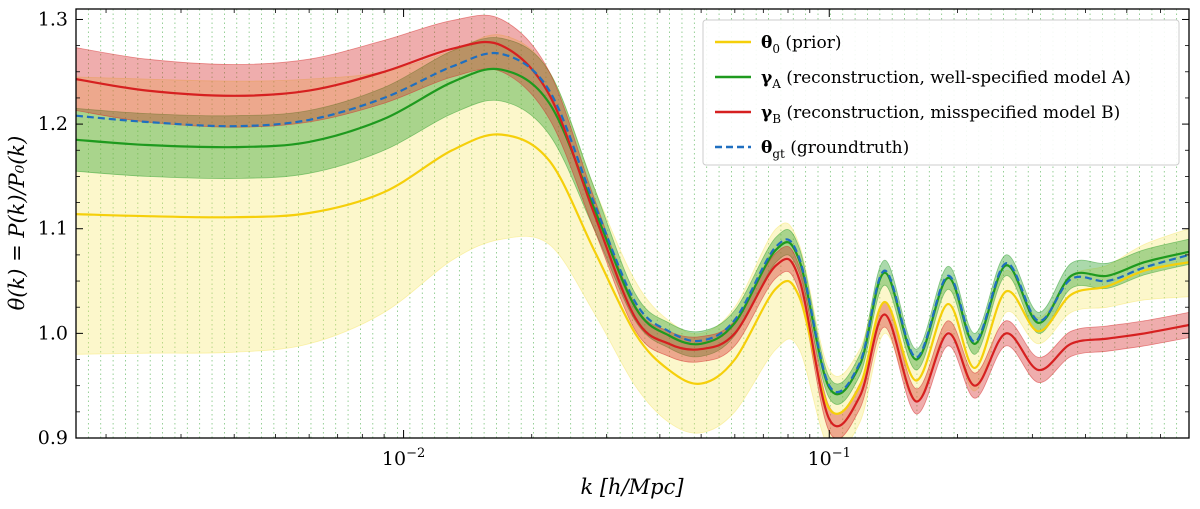  I want to click on x-axis-title: k [h/Mpc], so click(632, 487).